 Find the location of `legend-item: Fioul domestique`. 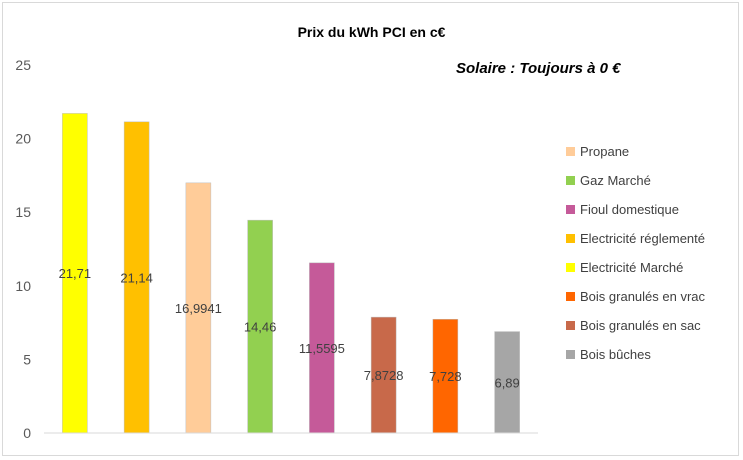

legend-item: Fioul domestique is located at coordinates (635, 209).